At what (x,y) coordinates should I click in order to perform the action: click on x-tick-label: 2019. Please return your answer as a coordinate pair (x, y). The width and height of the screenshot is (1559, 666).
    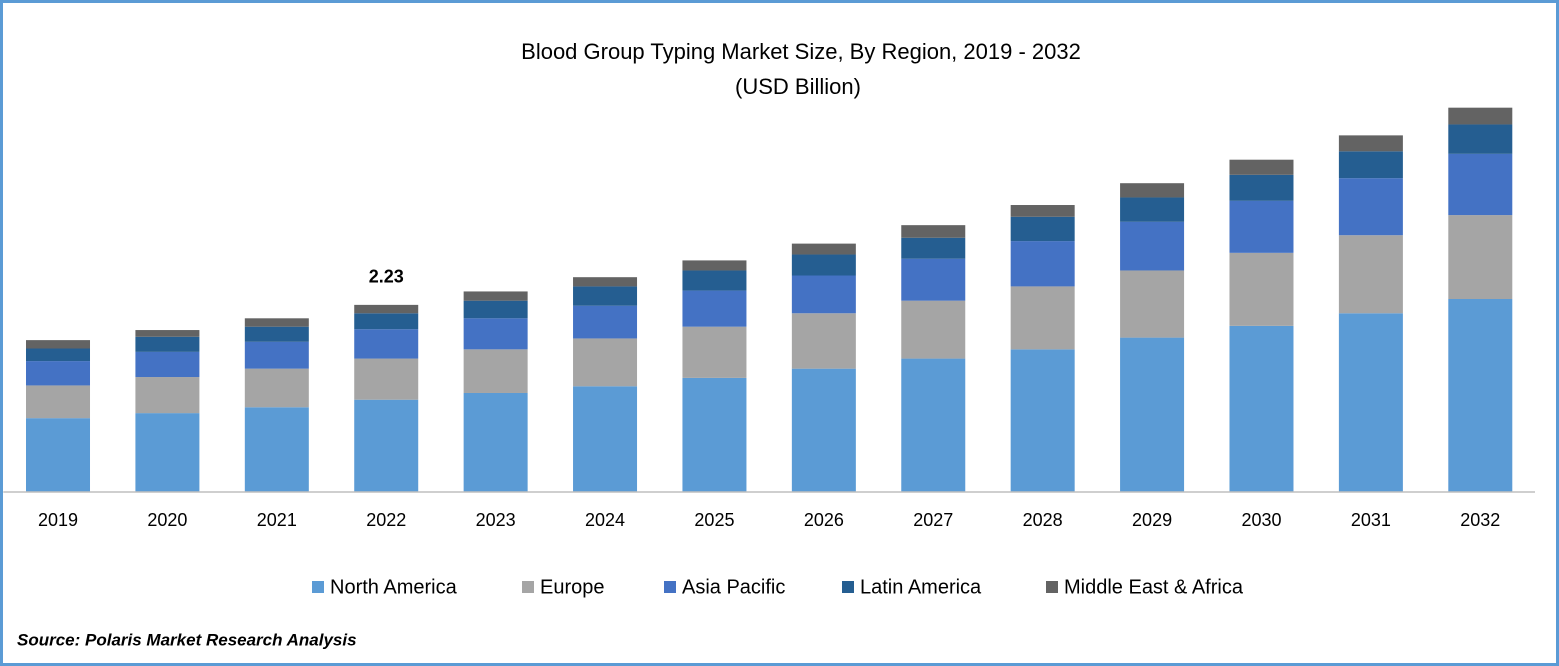
    Looking at the image, I should click on (58, 520).